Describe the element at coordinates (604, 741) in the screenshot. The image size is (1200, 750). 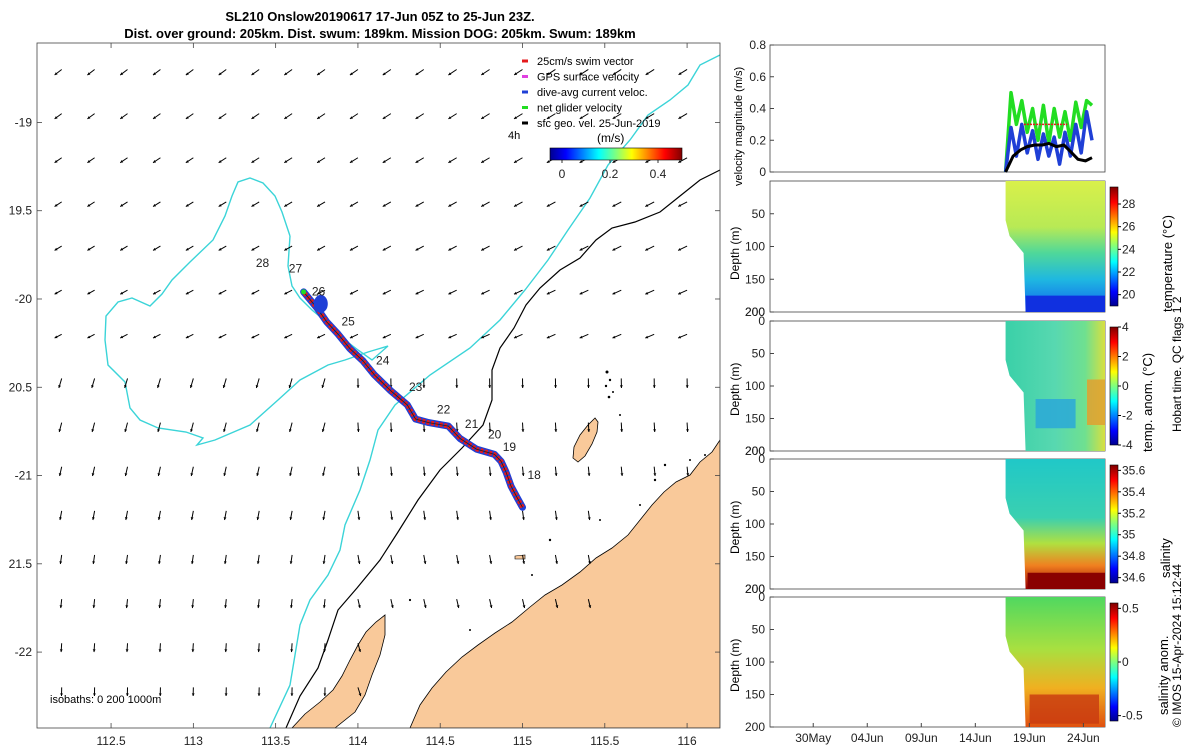
I see `map-xtick-label: 115.5` at that location.